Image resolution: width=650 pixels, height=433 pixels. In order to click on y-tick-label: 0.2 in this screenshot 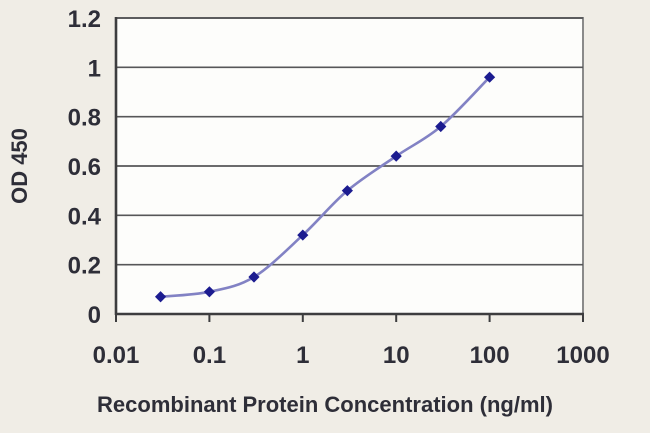, I will do `click(84, 266)`.